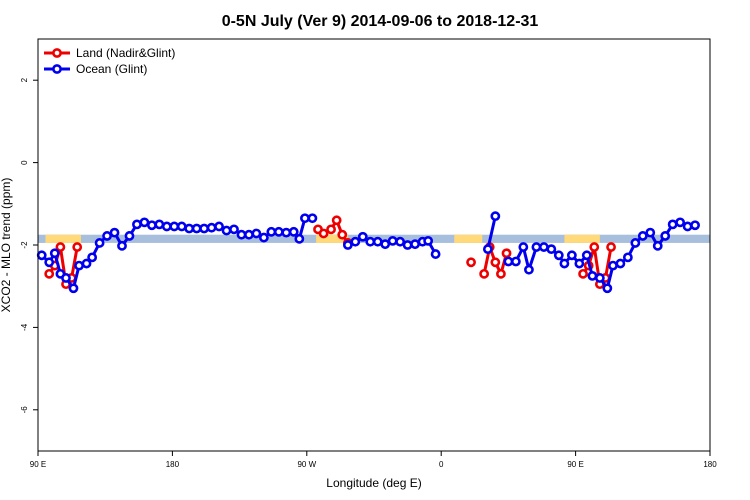 The height and width of the screenshot is (500, 750). What do you see at coordinates (24, 410) in the screenshot?
I see `y-tick-label: -6` at bounding box center [24, 410].